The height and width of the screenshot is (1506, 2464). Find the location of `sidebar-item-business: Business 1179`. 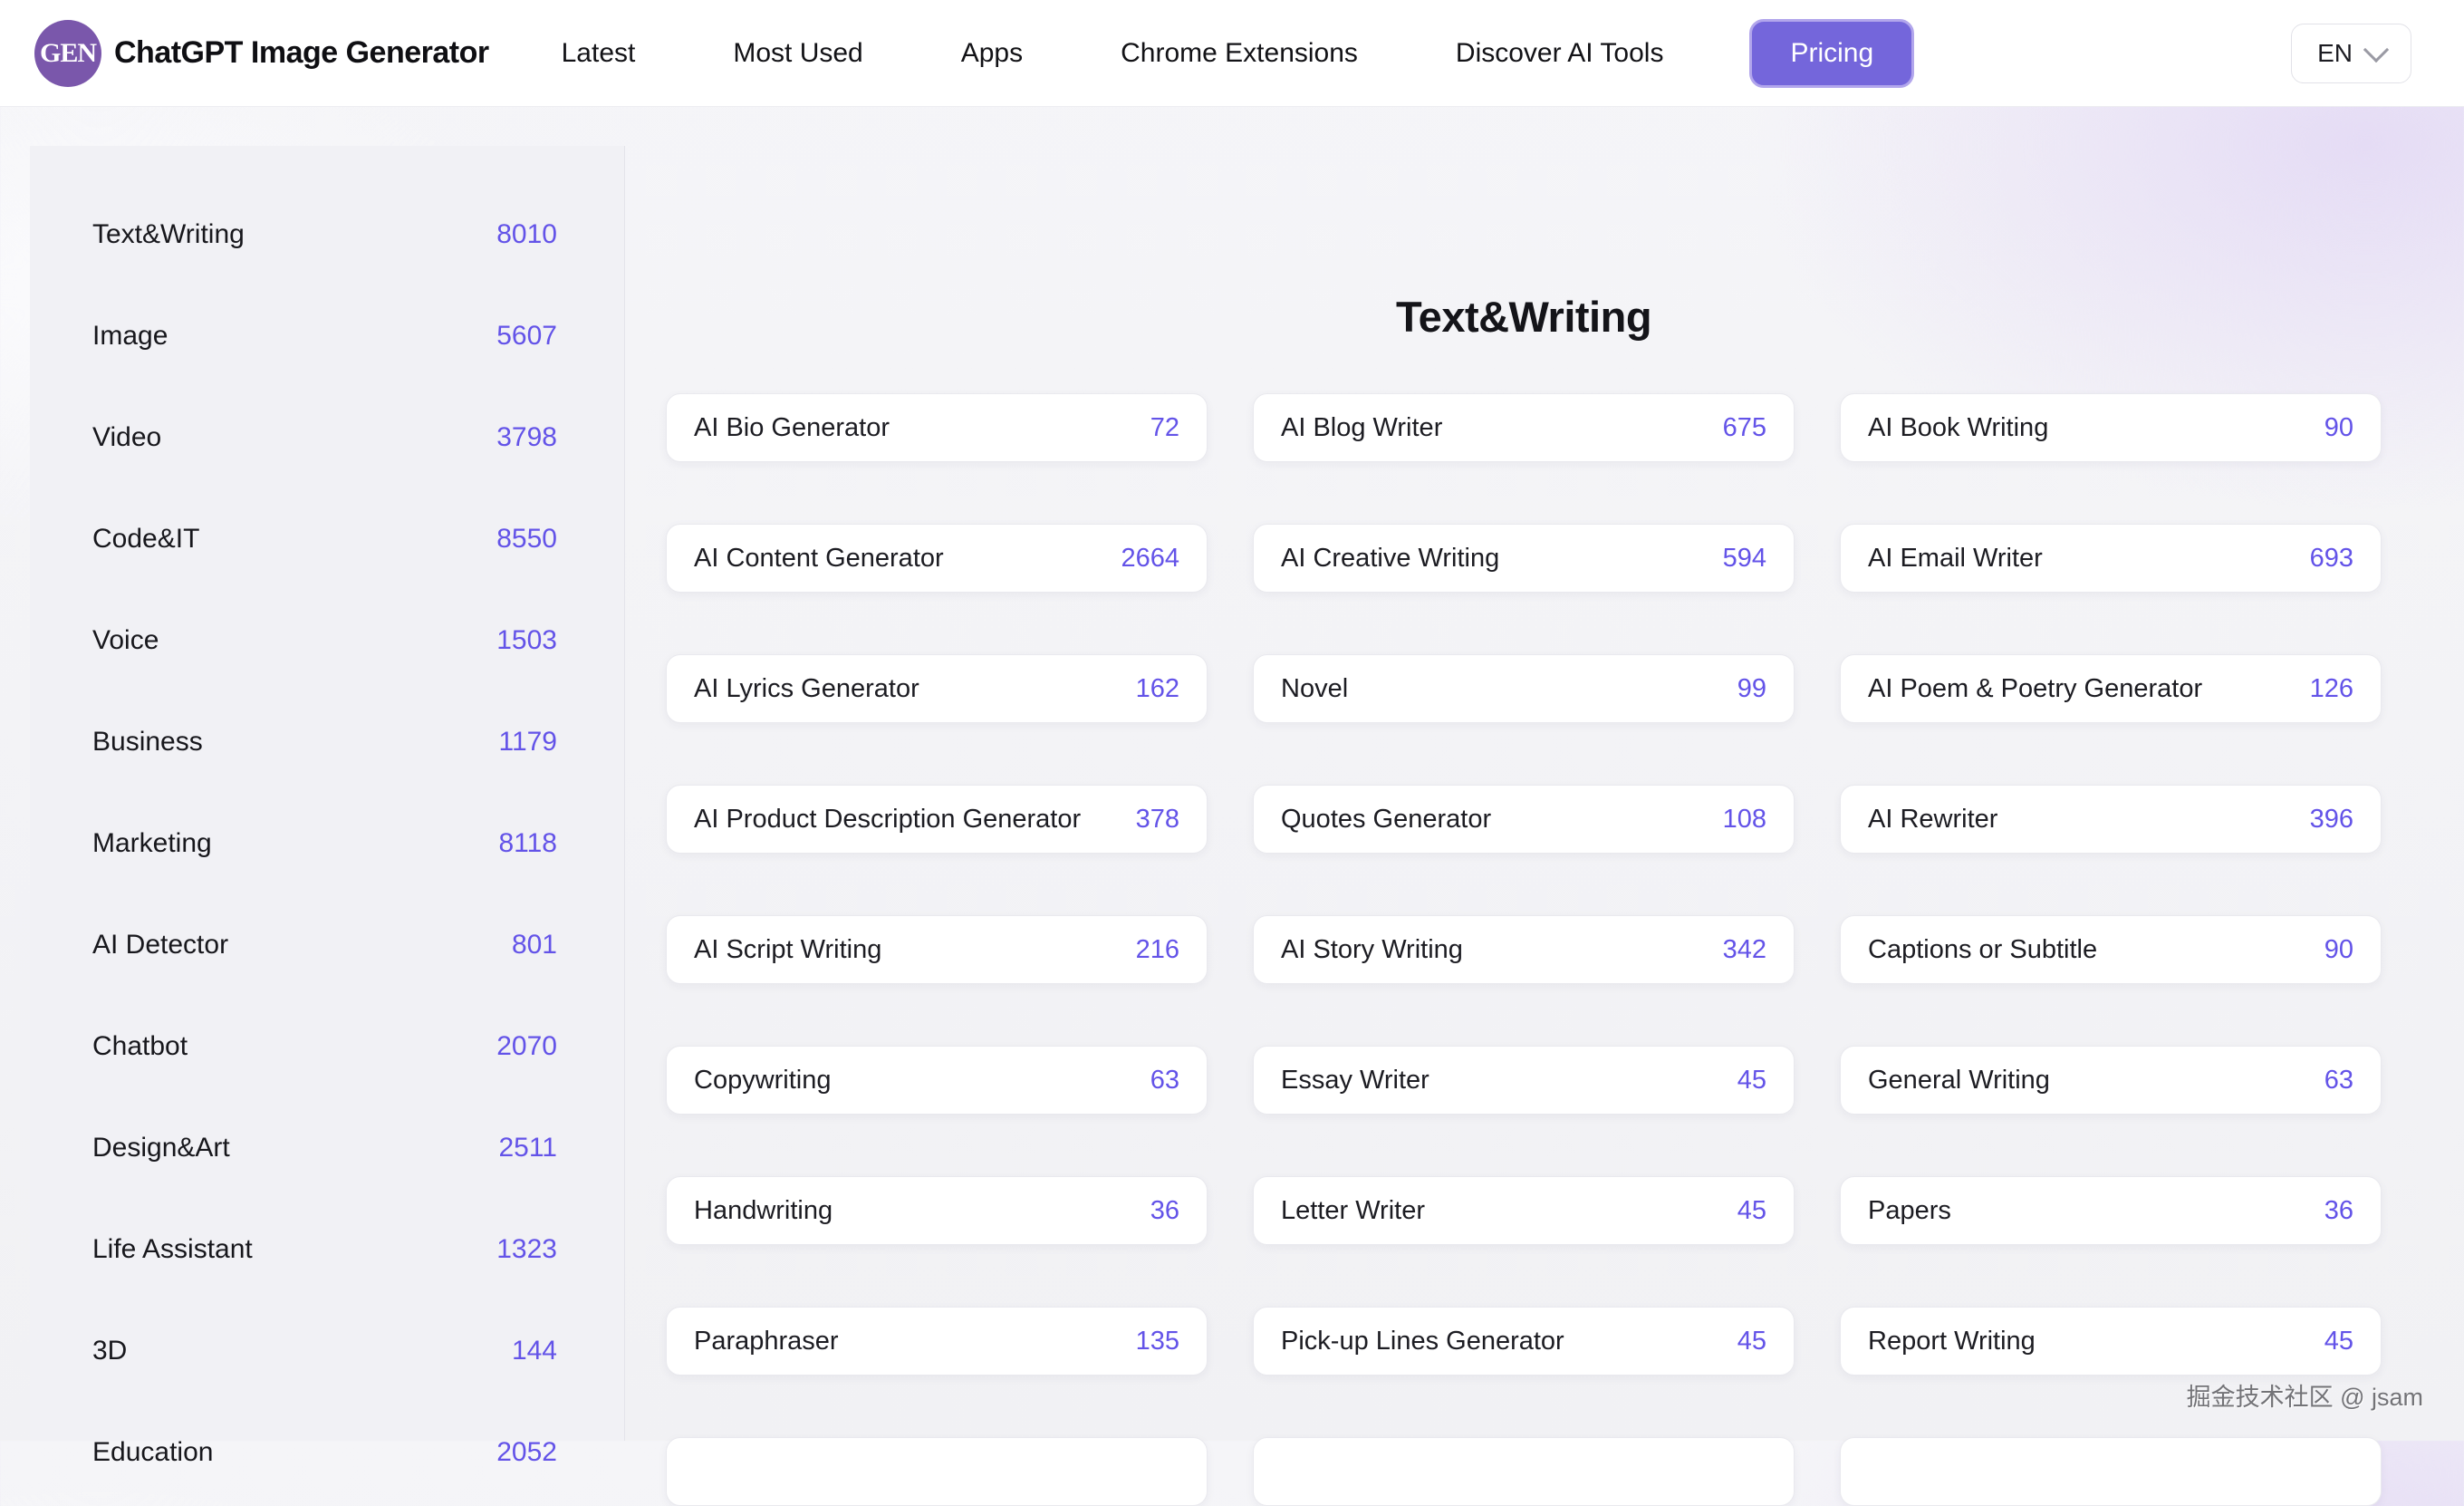

sidebar-item-business: Business 1179 is located at coordinates (327, 742).